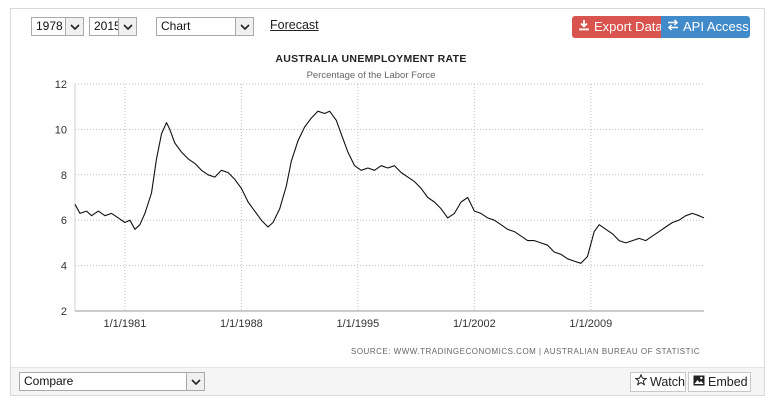  Describe the element at coordinates (628, 26) in the screenshot. I see `export-data-label: Export Data` at that location.